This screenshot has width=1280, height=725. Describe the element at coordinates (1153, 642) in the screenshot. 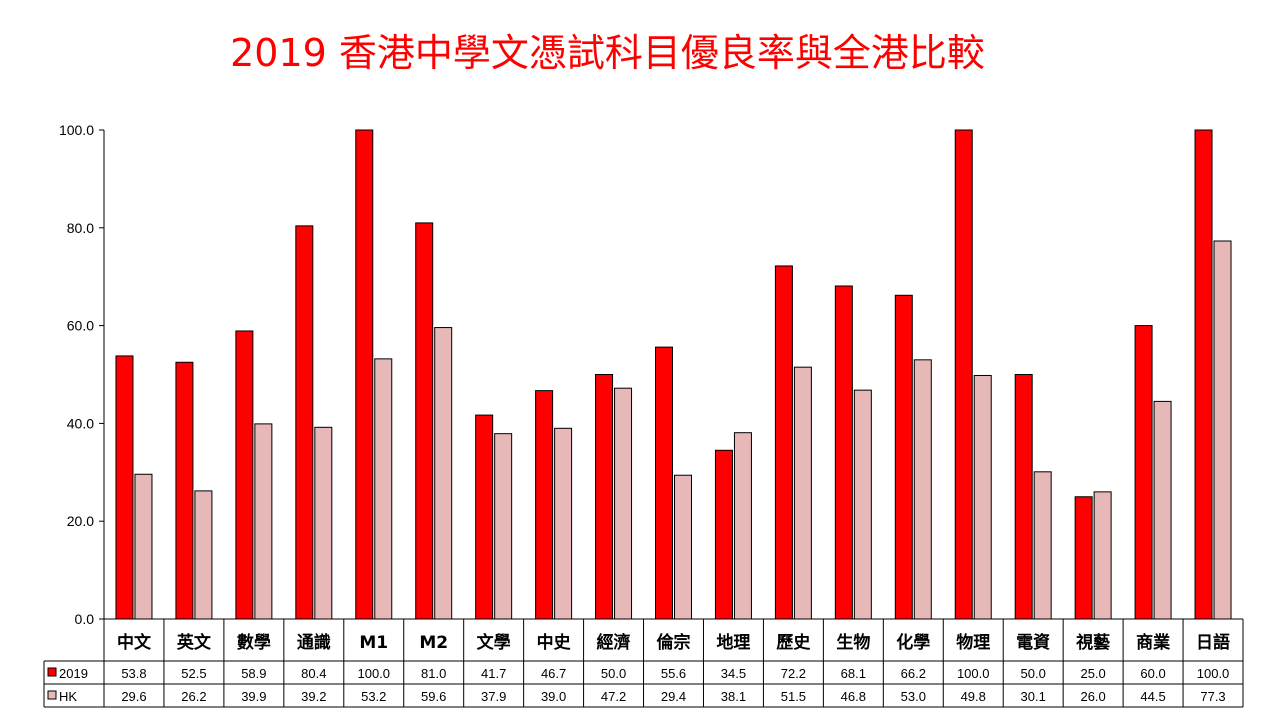

I see `x-category-label: 商業` at that location.